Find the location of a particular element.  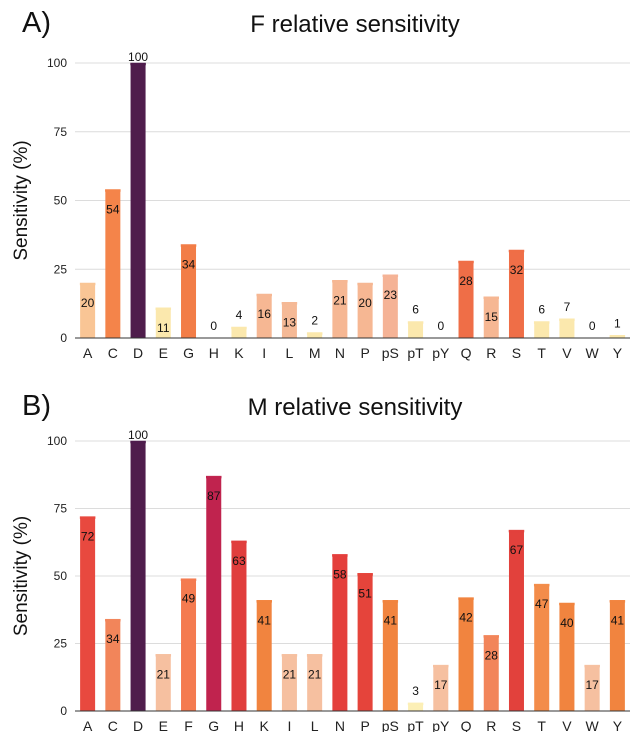

data-label: 16 is located at coordinates (265, 314).